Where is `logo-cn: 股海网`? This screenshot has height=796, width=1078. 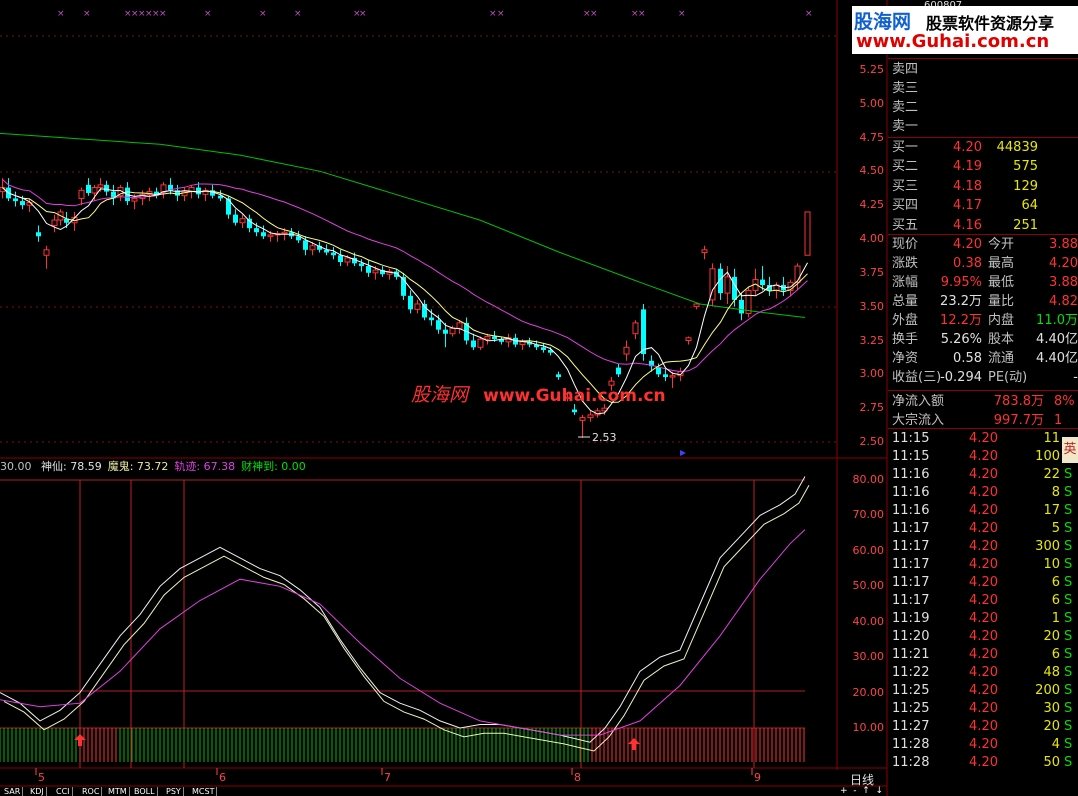
logo-cn: 股海网 is located at coordinates (883, 22).